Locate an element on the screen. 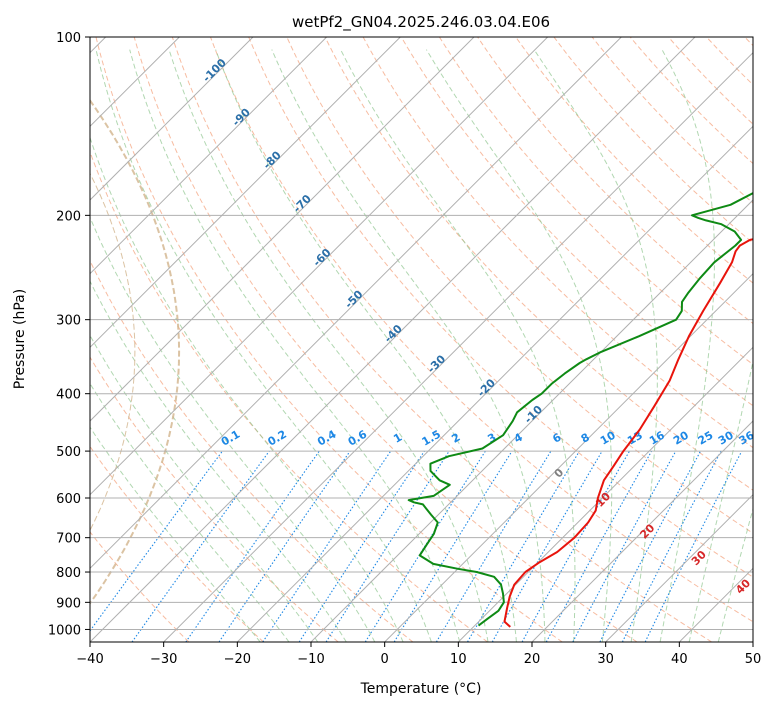 The width and height of the screenshot is (775, 708). x-tick-label: 30 is located at coordinates (605, 659).